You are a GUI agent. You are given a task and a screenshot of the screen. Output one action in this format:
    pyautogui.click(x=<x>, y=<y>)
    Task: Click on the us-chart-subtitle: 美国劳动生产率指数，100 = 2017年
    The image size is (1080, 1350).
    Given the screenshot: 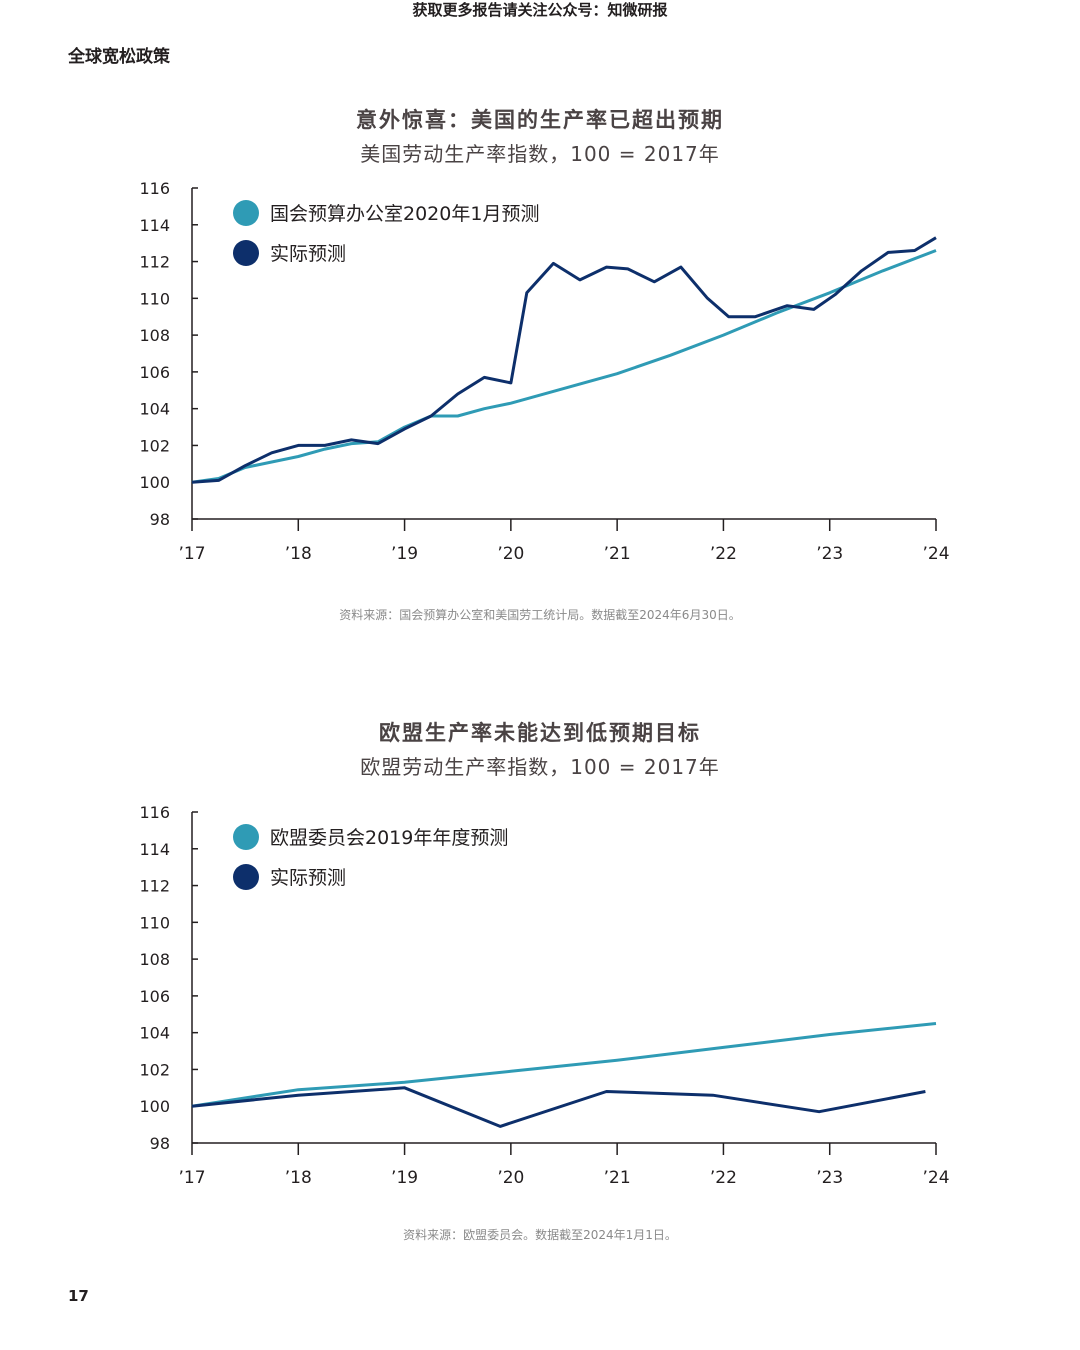 What is the action you would take?
    pyautogui.click(x=540, y=154)
    